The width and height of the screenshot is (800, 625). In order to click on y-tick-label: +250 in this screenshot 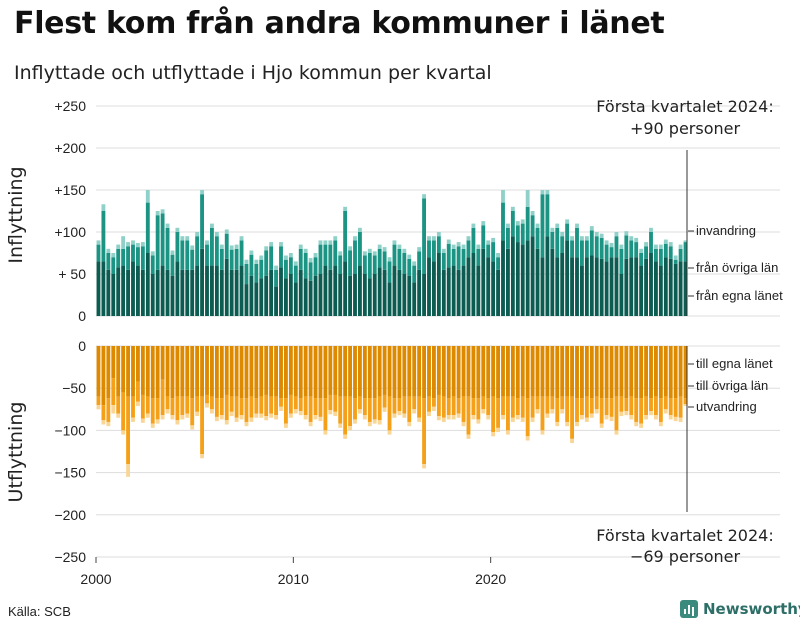, I will do `click(70, 106)`.